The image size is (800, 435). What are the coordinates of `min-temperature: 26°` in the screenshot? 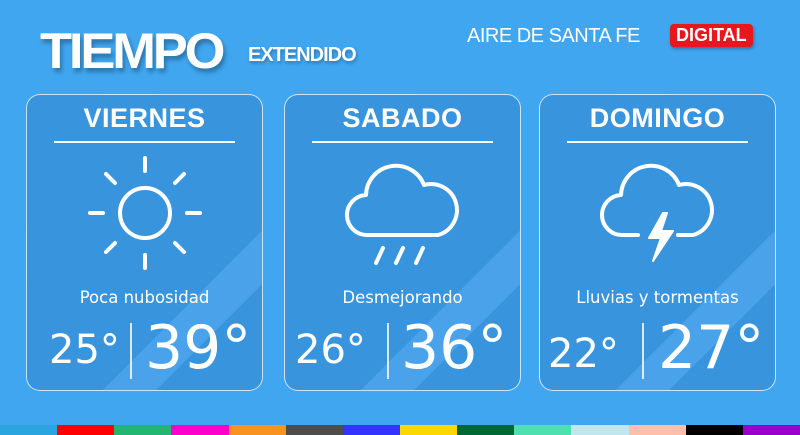 It's located at (330, 350).